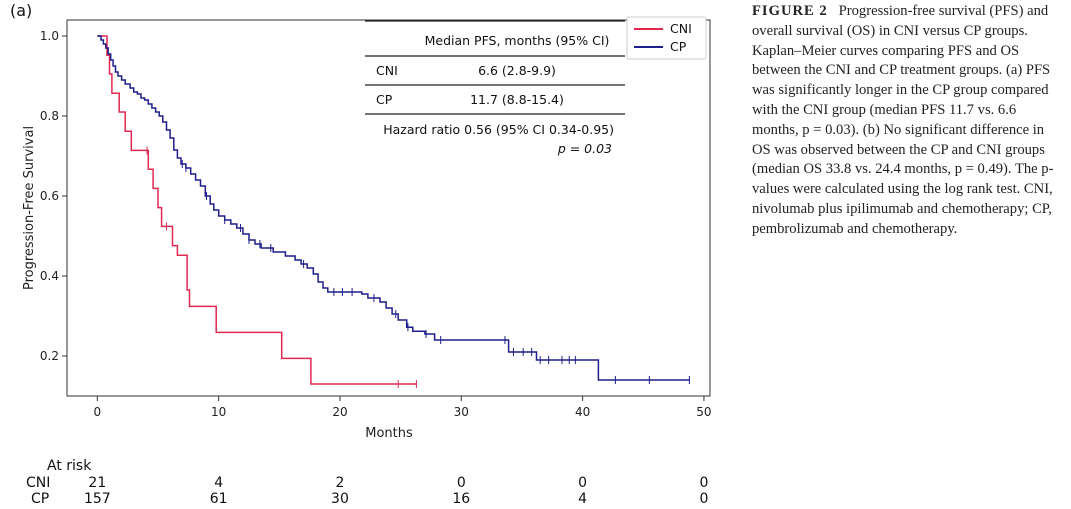 This screenshot has width=1071, height=509. What do you see at coordinates (218, 412) in the screenshot?
I see `x-tick-label: 10` at bounding box center [218, 412].